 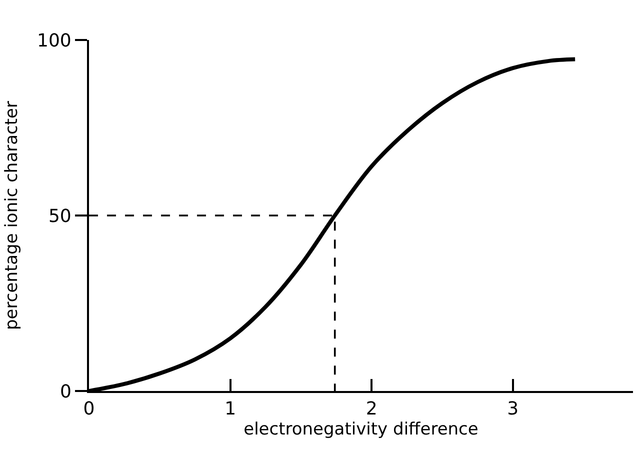 What do you see at coordinates (513, 409) in the screenshot?
I see `x-tick-label: 3` at bounding box center [513, 409].